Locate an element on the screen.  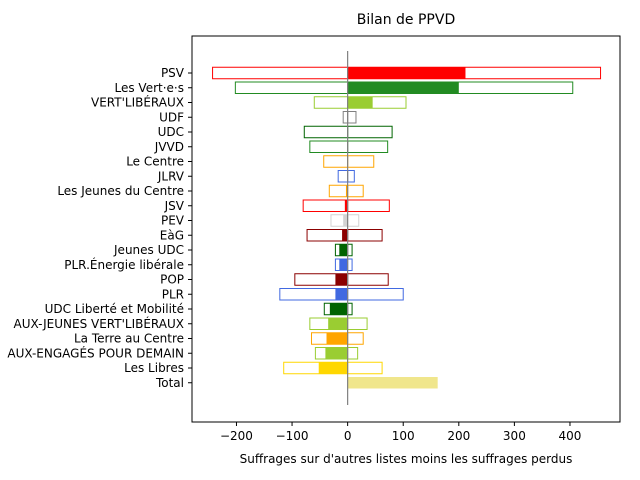
category-label: POP is located at coordinates (172, 280).